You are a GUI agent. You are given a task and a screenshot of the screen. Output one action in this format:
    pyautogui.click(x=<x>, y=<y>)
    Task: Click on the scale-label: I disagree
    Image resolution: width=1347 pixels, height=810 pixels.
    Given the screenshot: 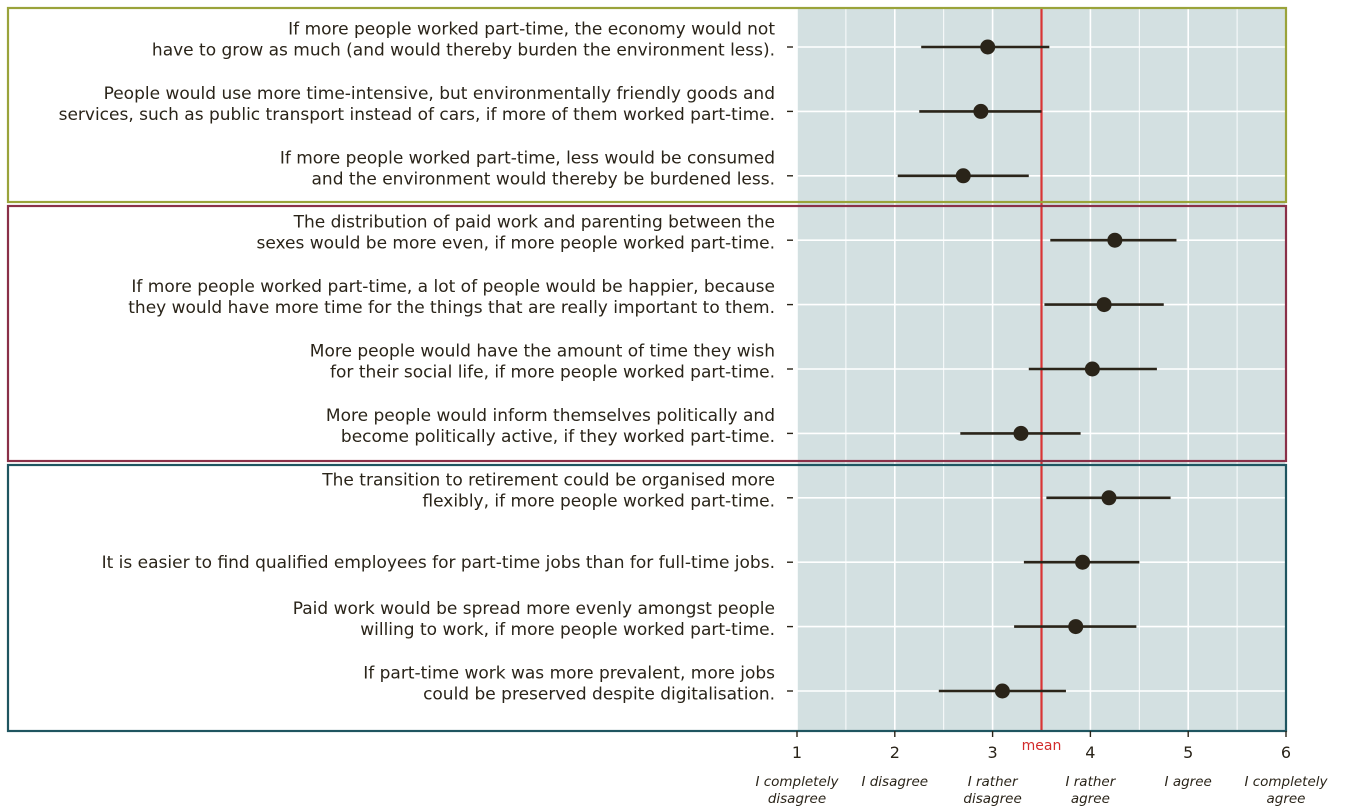 What is the action you would take?
    pyautogui.click(x=894, y=782)
    